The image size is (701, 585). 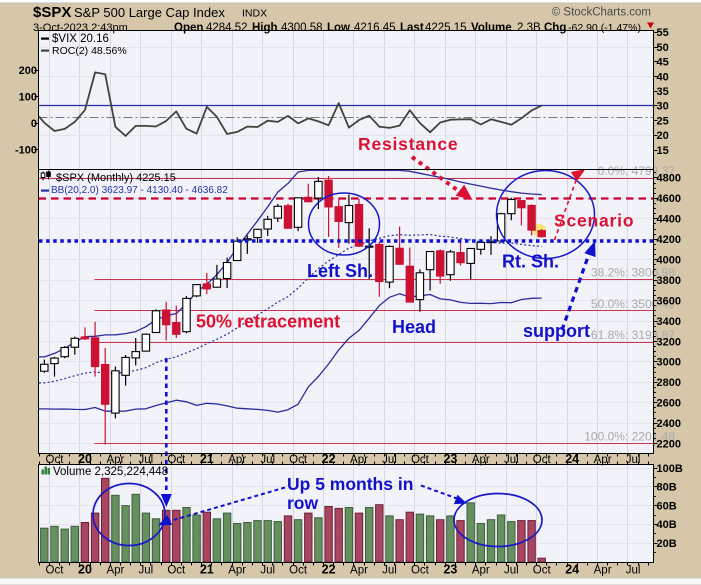 I want to click on svg-text: 3-Oct-2023 2:43pm, so click(x=80, y=28).